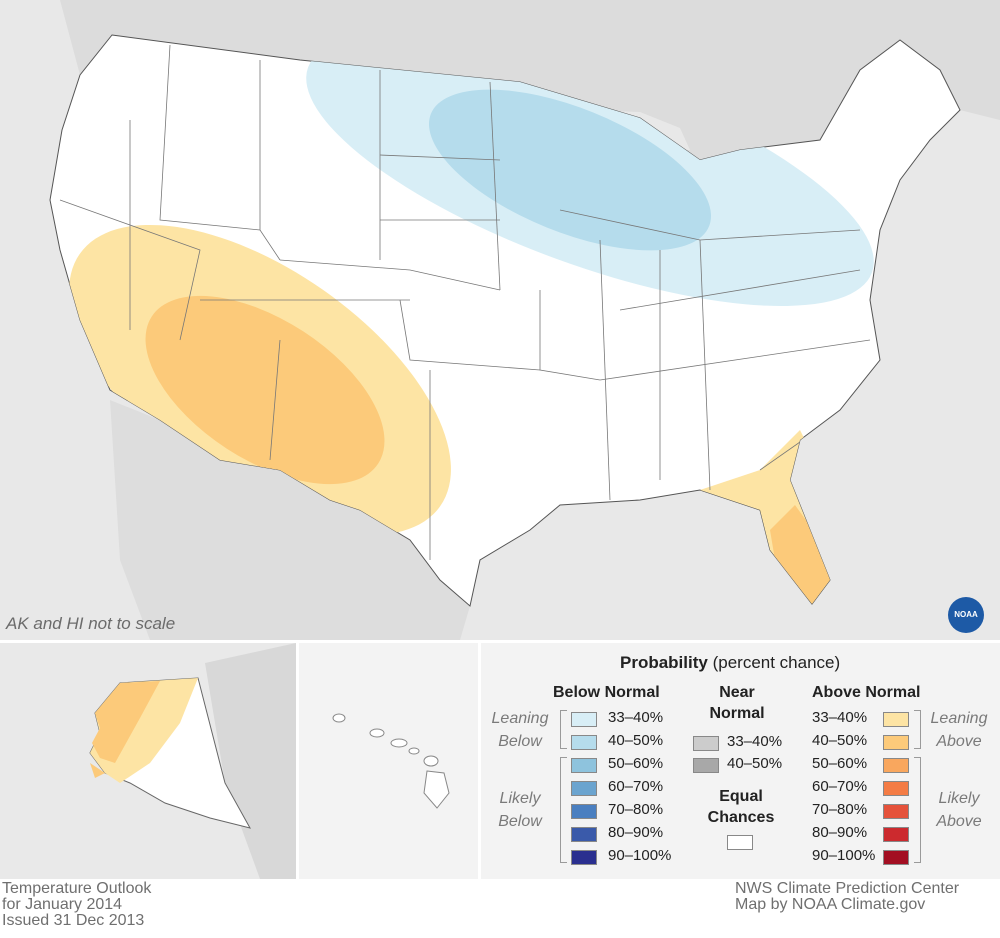 This screenshot has width=1000, height=938. What do you see at coordinates (265, 390) in the screenshot?
I see `above-40-50-area` at bounding box center [265, 390].